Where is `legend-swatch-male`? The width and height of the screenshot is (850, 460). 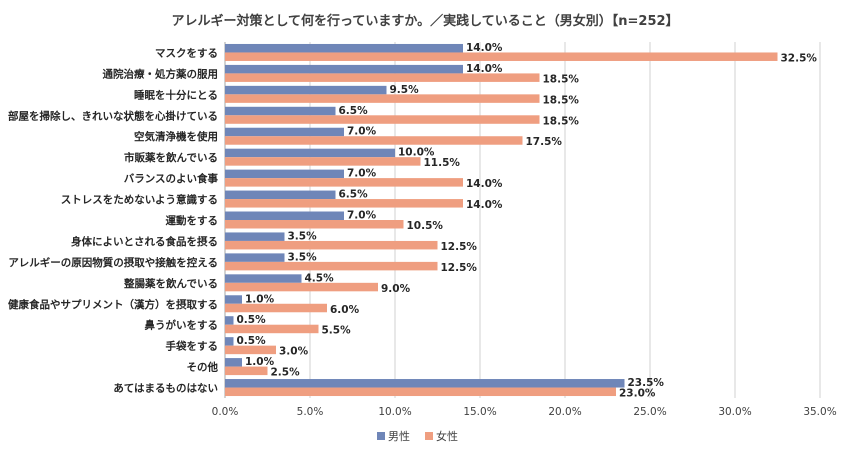 legend-swatch-male is located at coordinates (381, 436).